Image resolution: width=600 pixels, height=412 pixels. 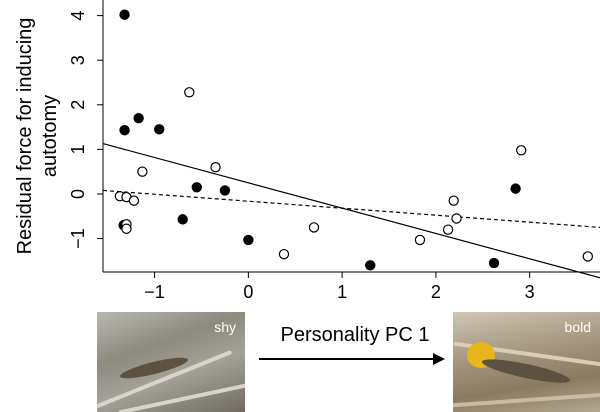 What do you see at coordinates (530, 292) in the screenshot?
I see `x-tick-label: 3` at bounding box center [530, 292].